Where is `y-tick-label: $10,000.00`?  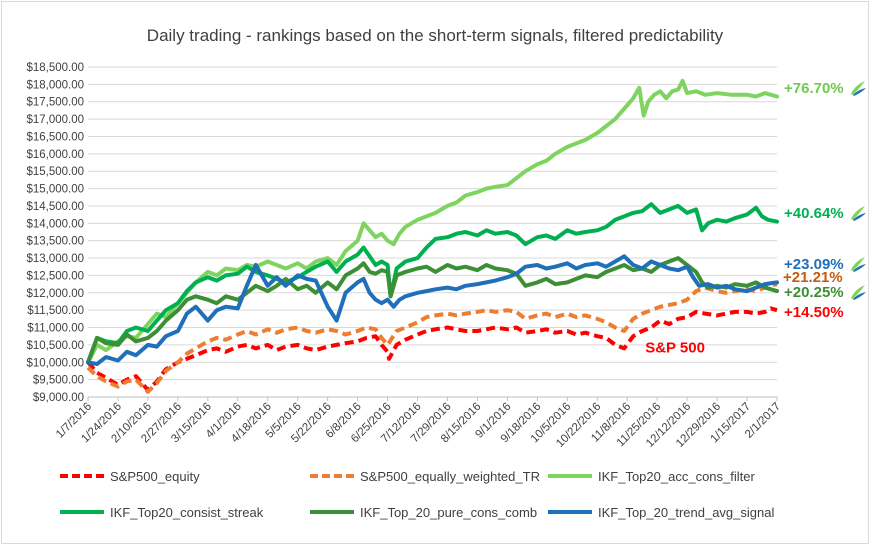
y-tick-label: $10,000.00 is located at coordinates (55, 363).